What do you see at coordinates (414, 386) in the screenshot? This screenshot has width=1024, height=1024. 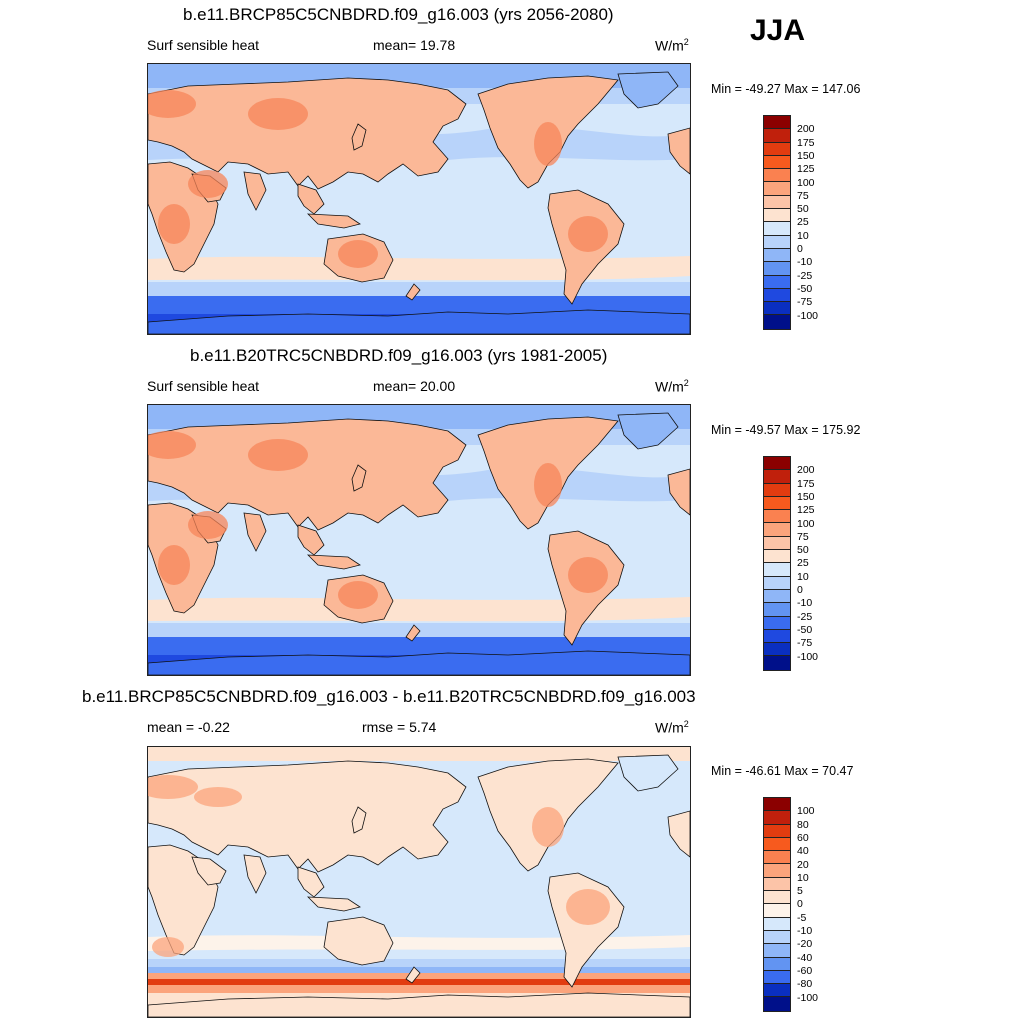 I see `panel2-mean-label: mean= 20.00` at bounding box center [414, 386].